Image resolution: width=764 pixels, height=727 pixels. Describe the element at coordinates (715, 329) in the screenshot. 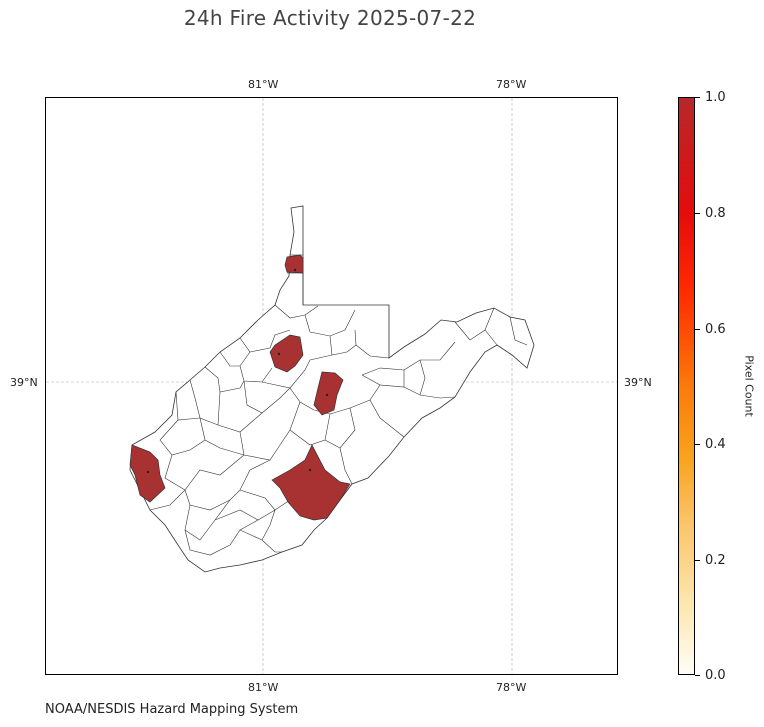

I see `colorbar-tick-3: 0.6` at that location.